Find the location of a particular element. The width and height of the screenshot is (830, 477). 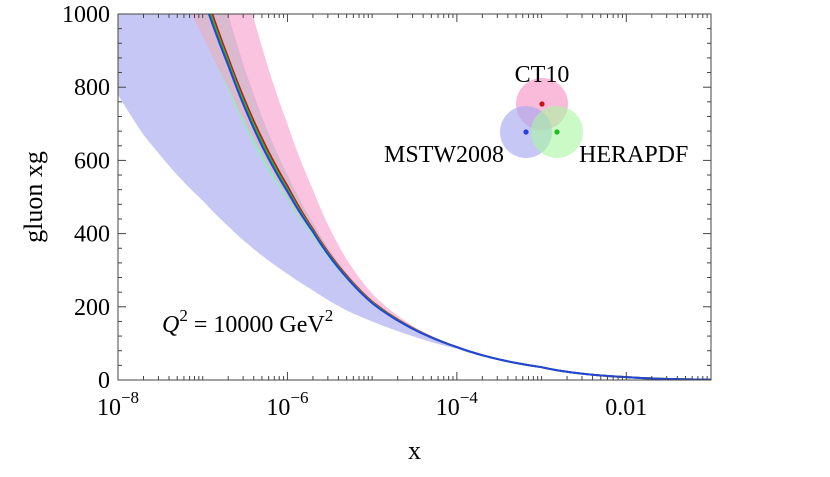

y-tick-label: 600 is located at coordinates (92, 161).